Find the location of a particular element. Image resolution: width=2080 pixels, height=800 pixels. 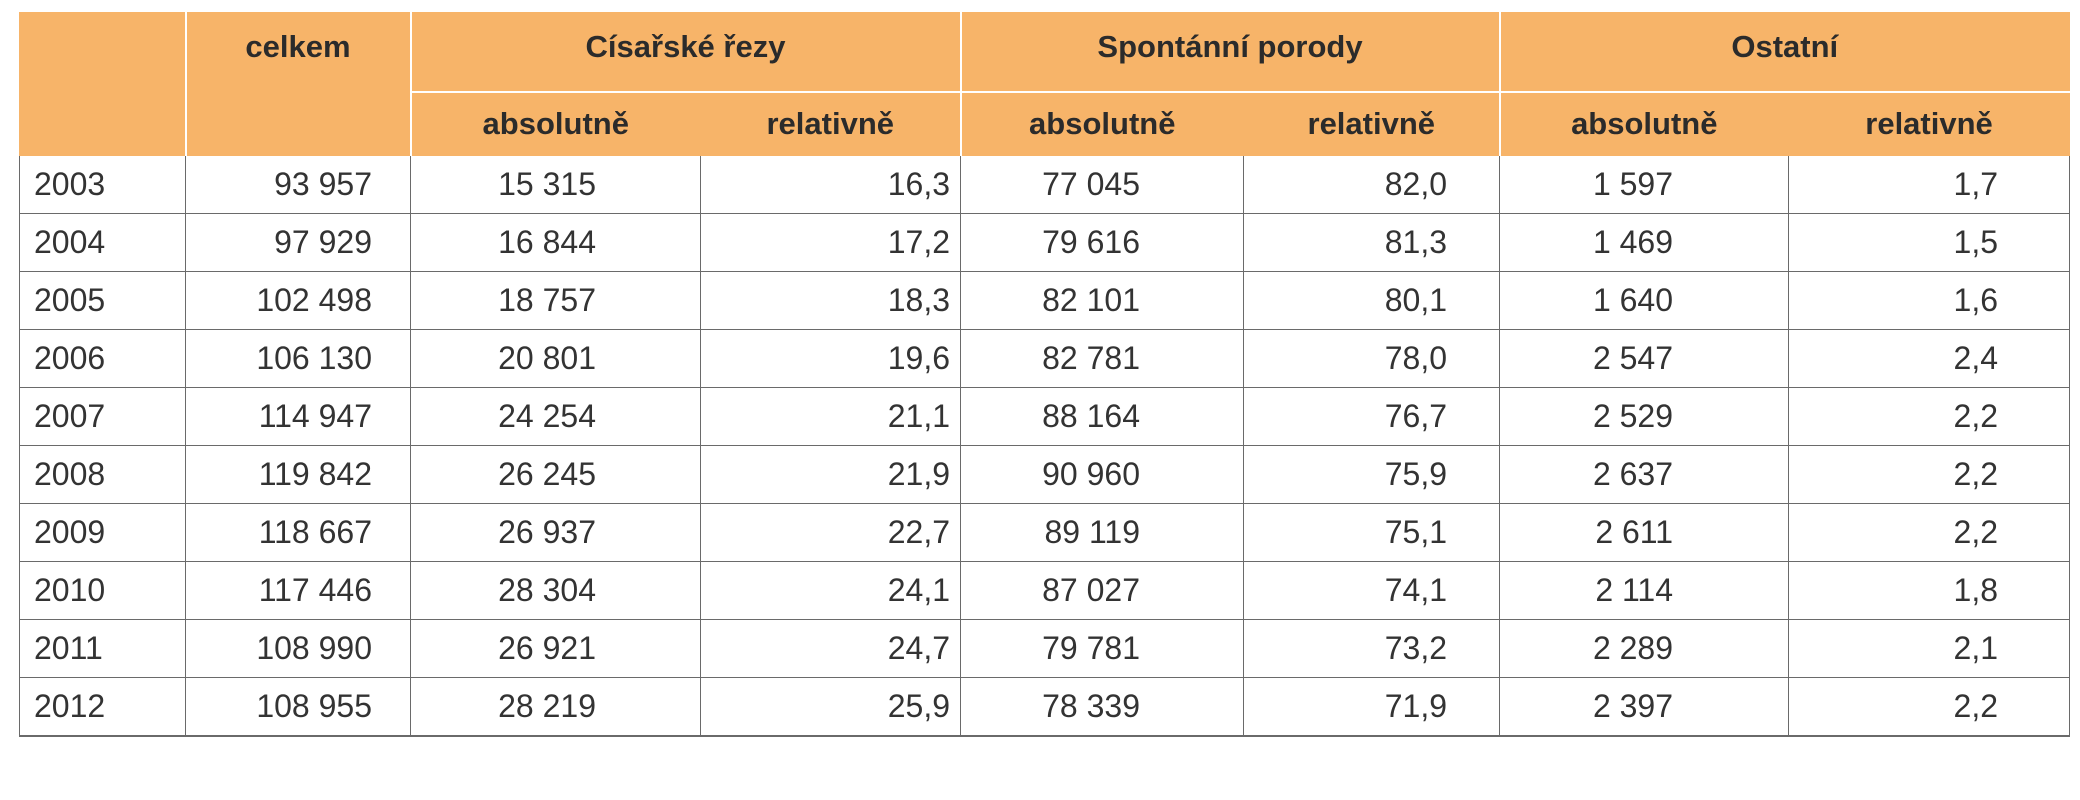

spontanni-absolutne-cell: 82 101 is located at coordinates (1102, 300).